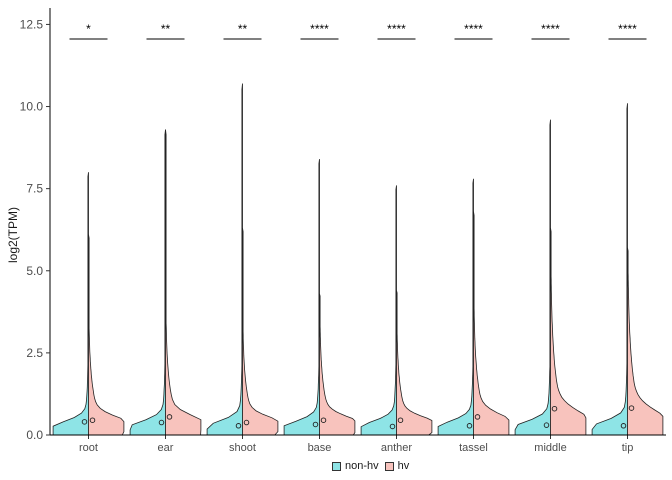  Describe the element at coordinates (392, 426) in the screenshot. I see `median-point-non-hv-anther` at that location.